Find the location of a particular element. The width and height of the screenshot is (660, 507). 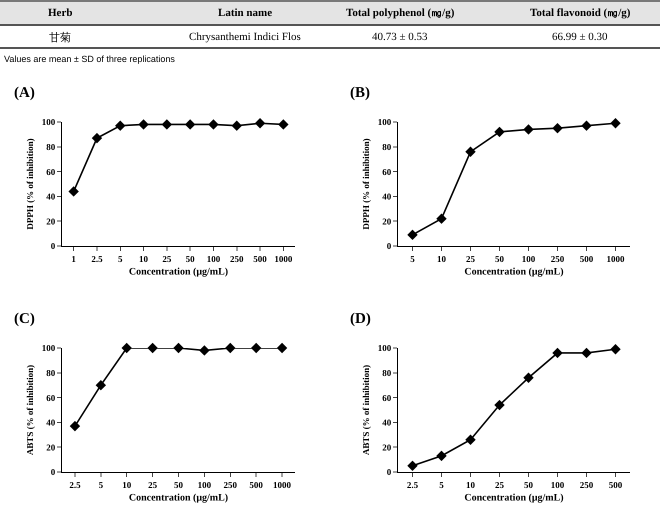

text: 66.99 ± 0.30 is located at coordinates (580, 37).